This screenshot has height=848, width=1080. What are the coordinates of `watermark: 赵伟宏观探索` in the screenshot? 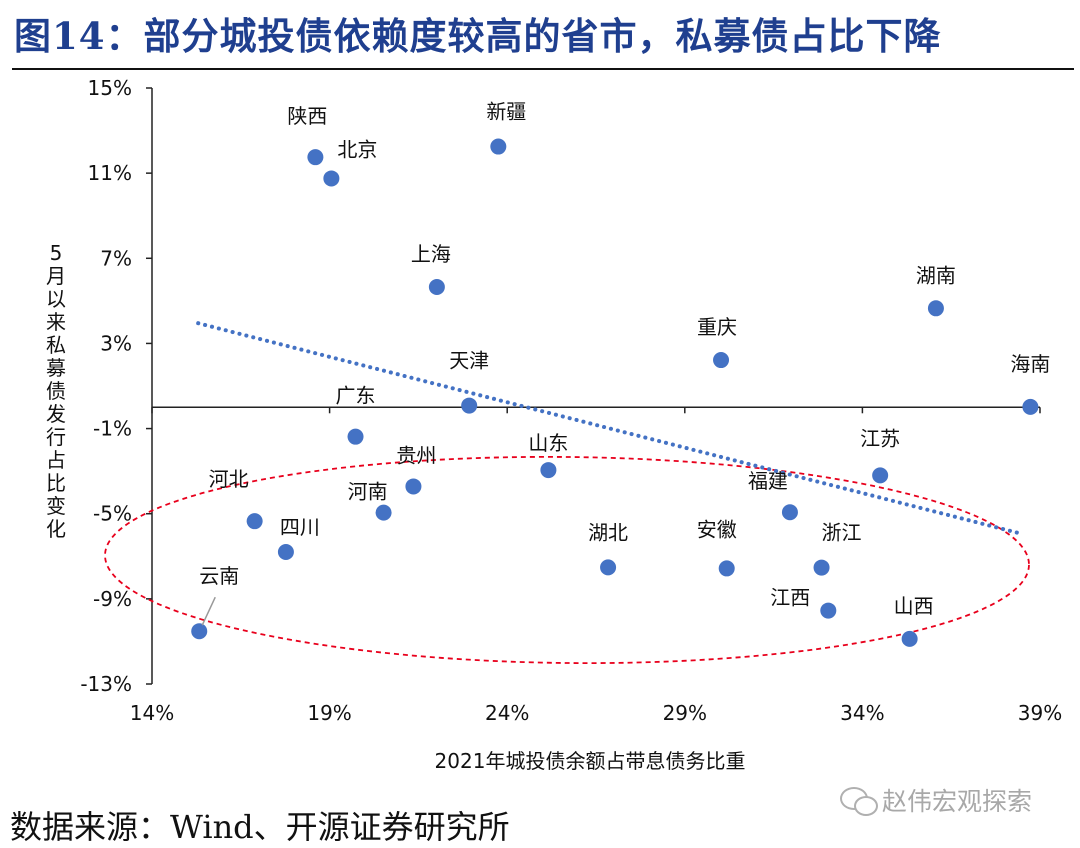 It's located at (936, 800).